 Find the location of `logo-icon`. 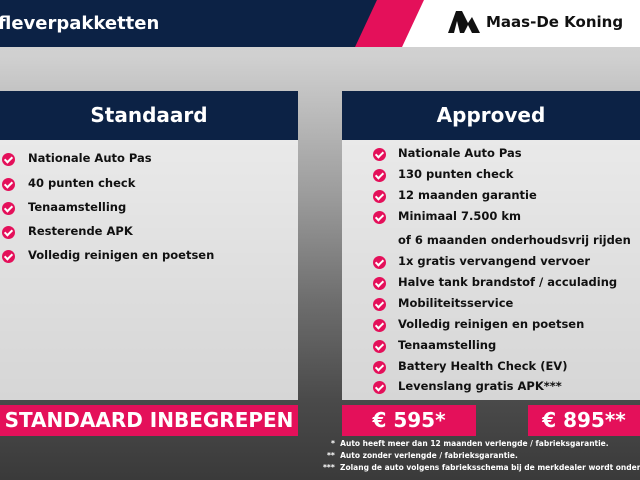

logo-icon is located at coordinates (464, 22).